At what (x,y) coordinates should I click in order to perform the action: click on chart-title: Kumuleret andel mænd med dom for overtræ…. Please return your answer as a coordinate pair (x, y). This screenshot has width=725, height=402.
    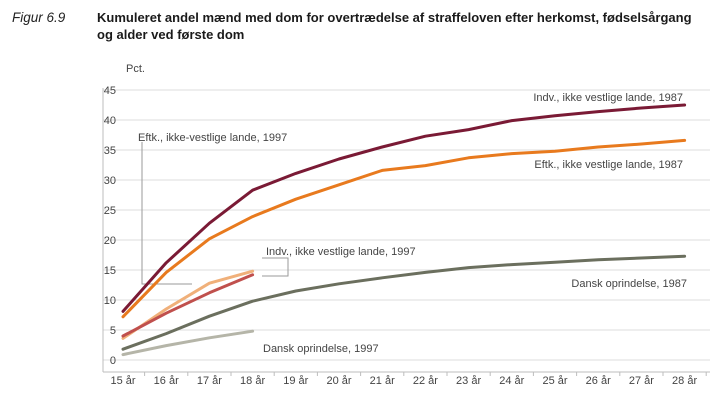
    Looking at the image, I should click on (394, 26).